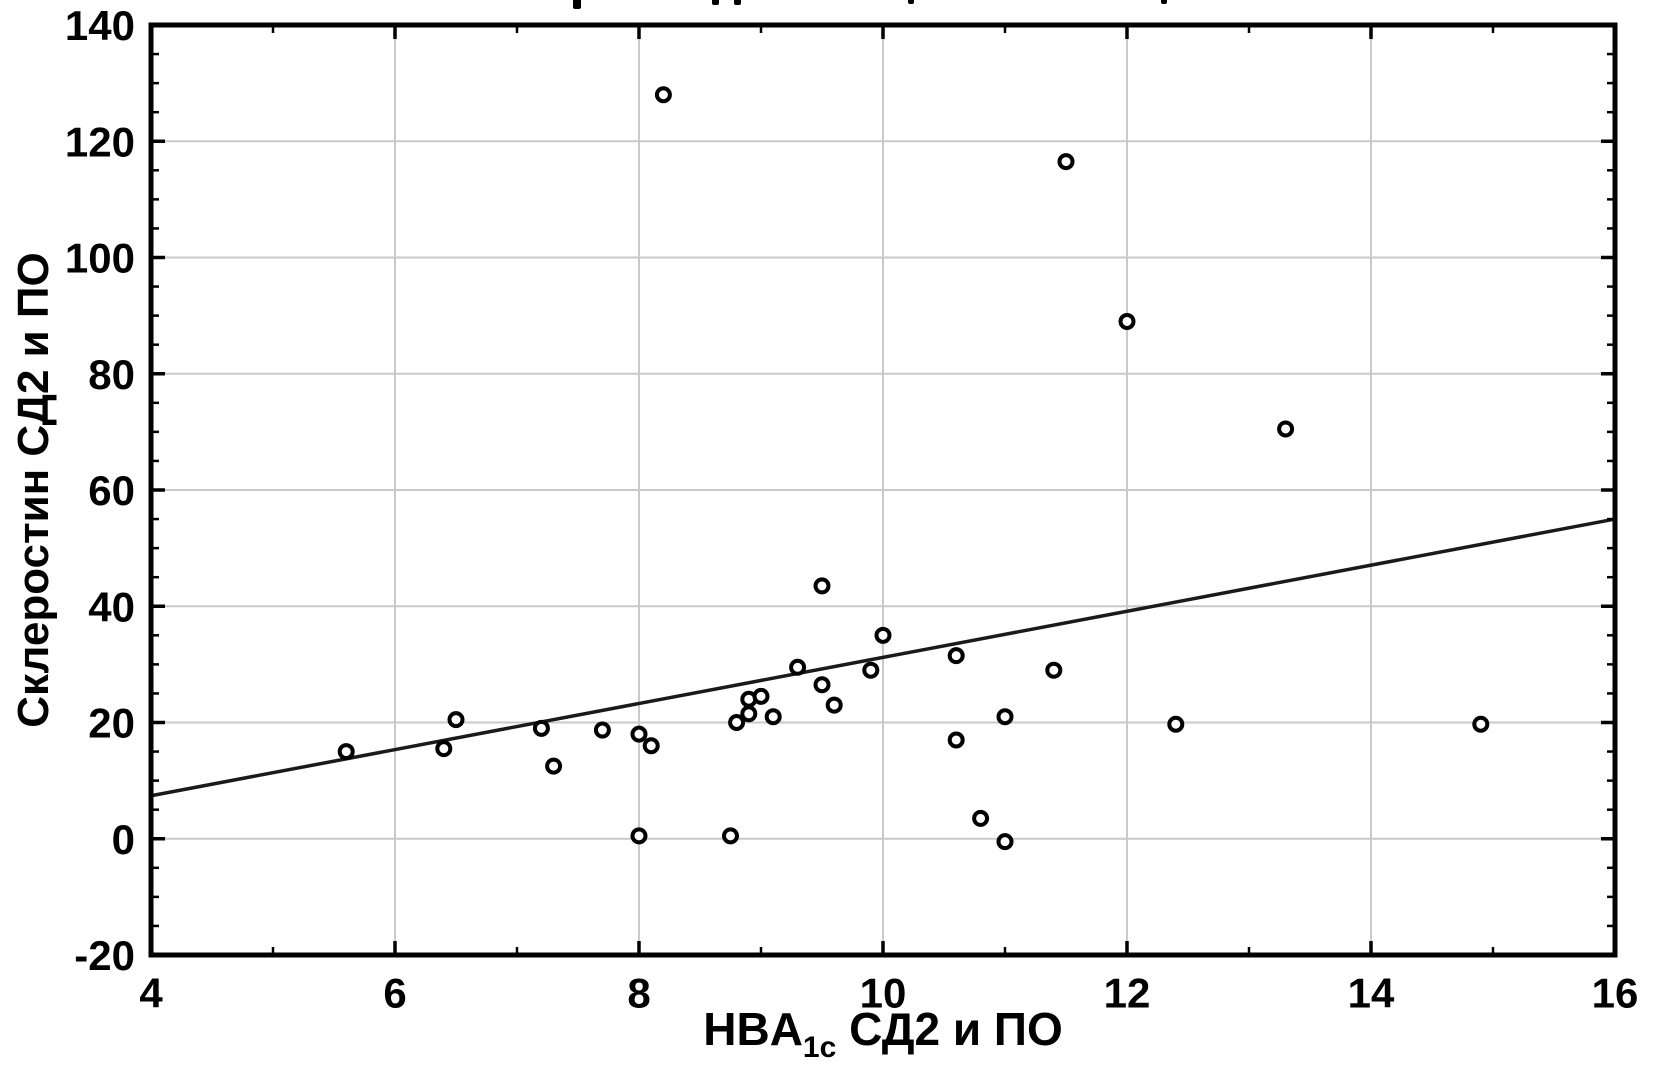 The height and width of the screenshot is (1081, 1654). Describe the element at coordinates (638, 992) in the screenshot. I see `x-tick-label-8: 8` at that location.